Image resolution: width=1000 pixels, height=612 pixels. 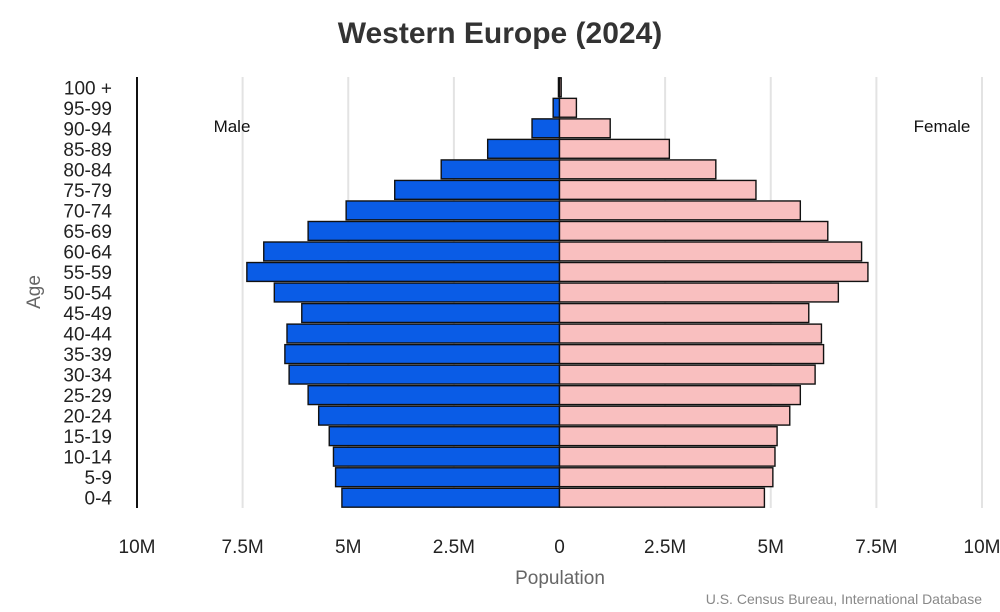 I want to click on y-tick-label: 70-74, so click(x=87, y=211).